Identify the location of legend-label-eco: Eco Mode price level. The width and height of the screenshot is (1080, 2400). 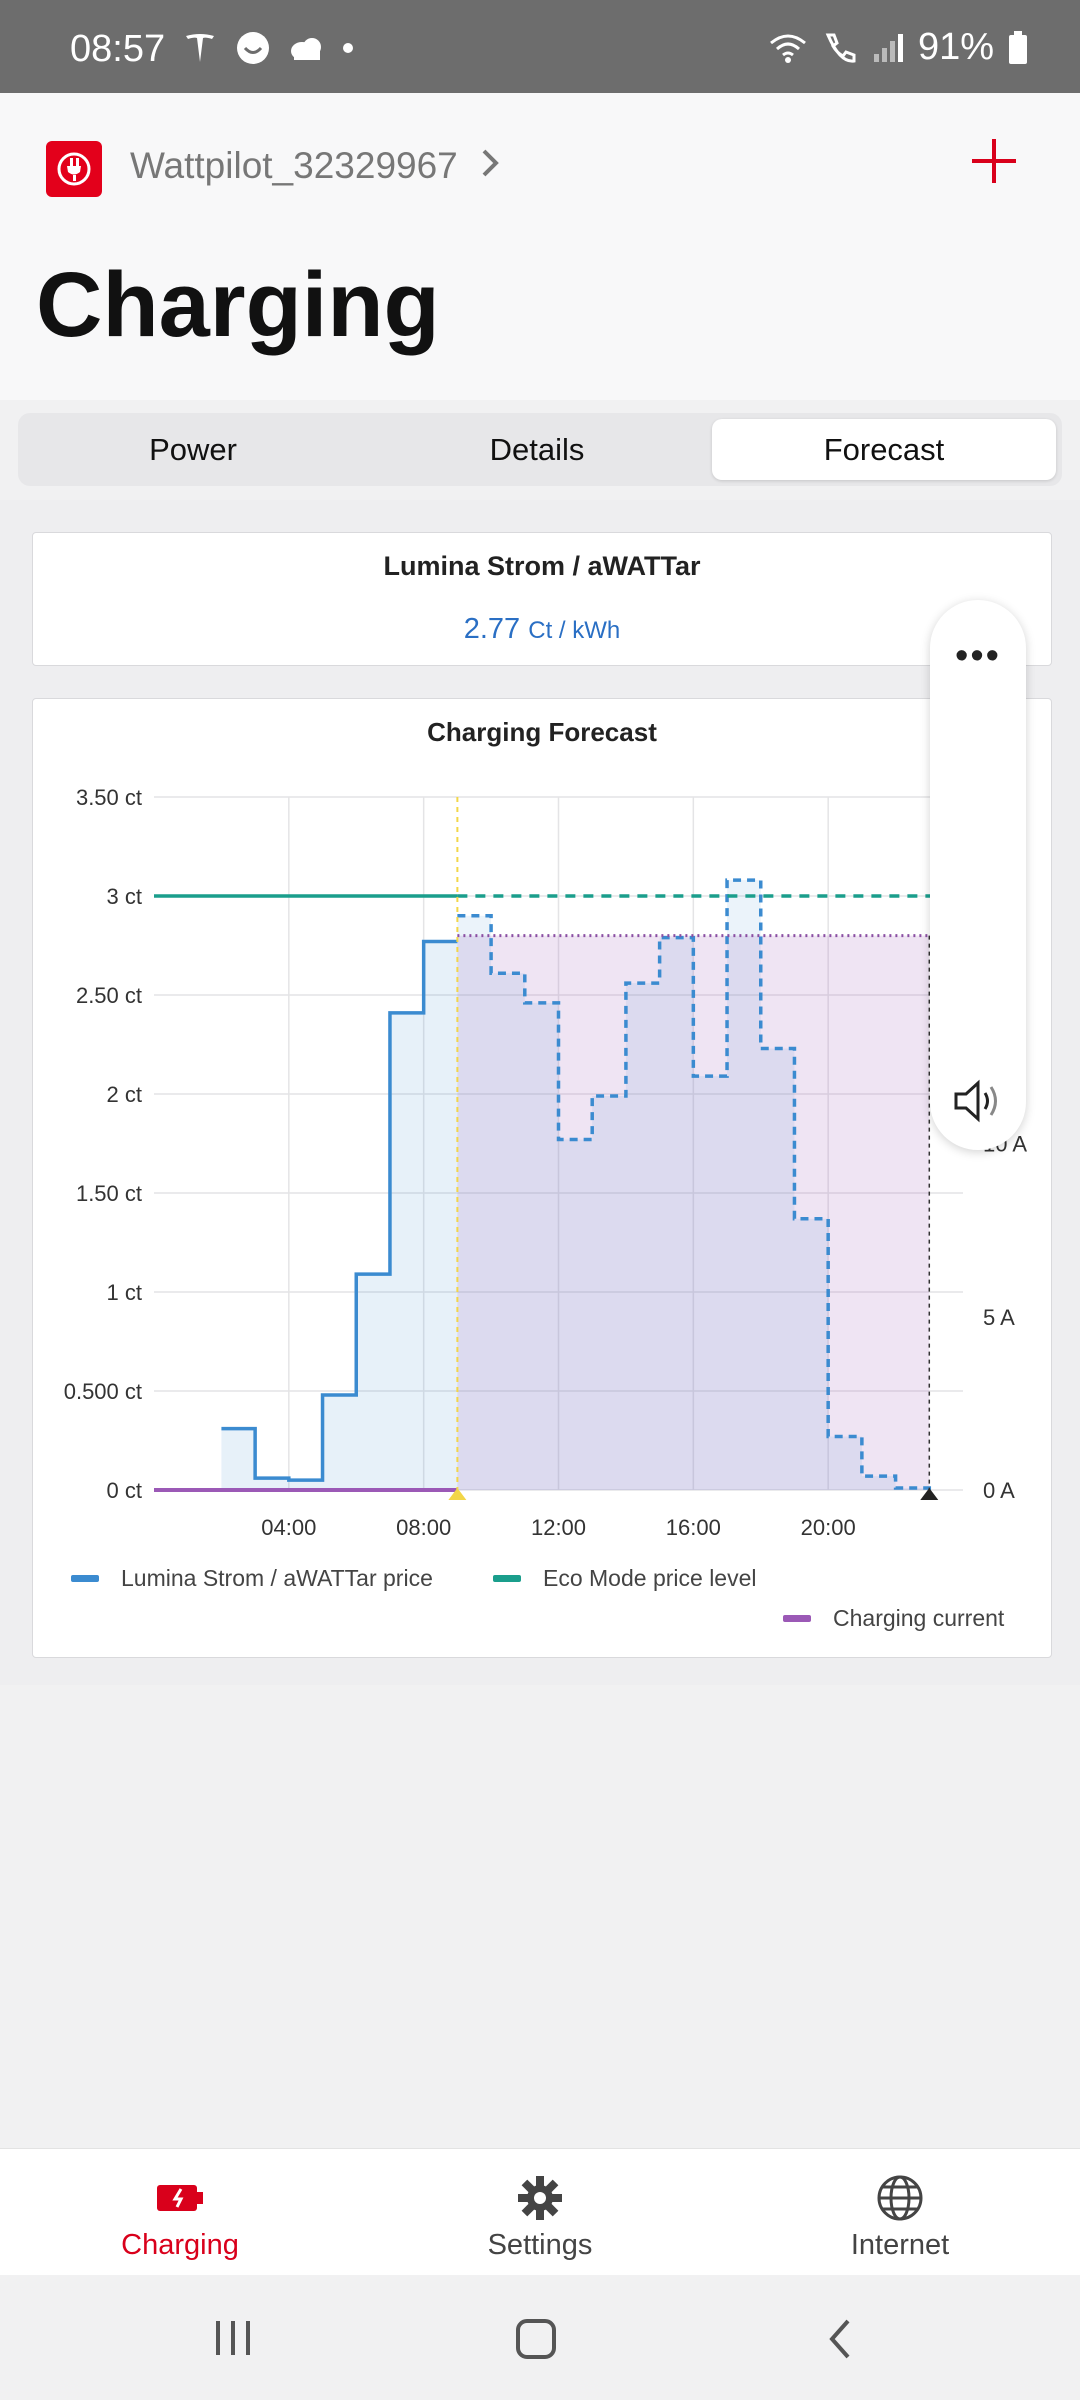
(650, 1578).